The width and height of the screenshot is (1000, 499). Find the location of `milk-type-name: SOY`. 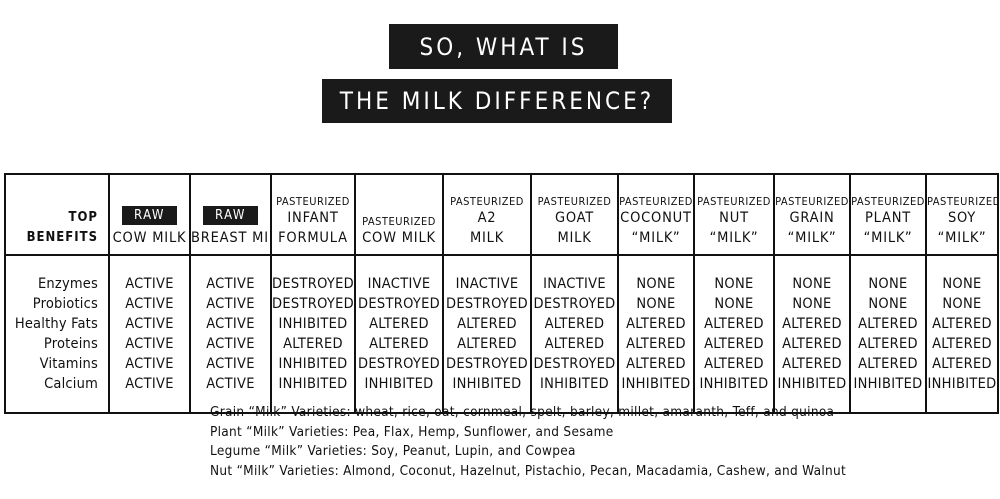

milk-type-name: SOY is located at coordinates (962, 218).